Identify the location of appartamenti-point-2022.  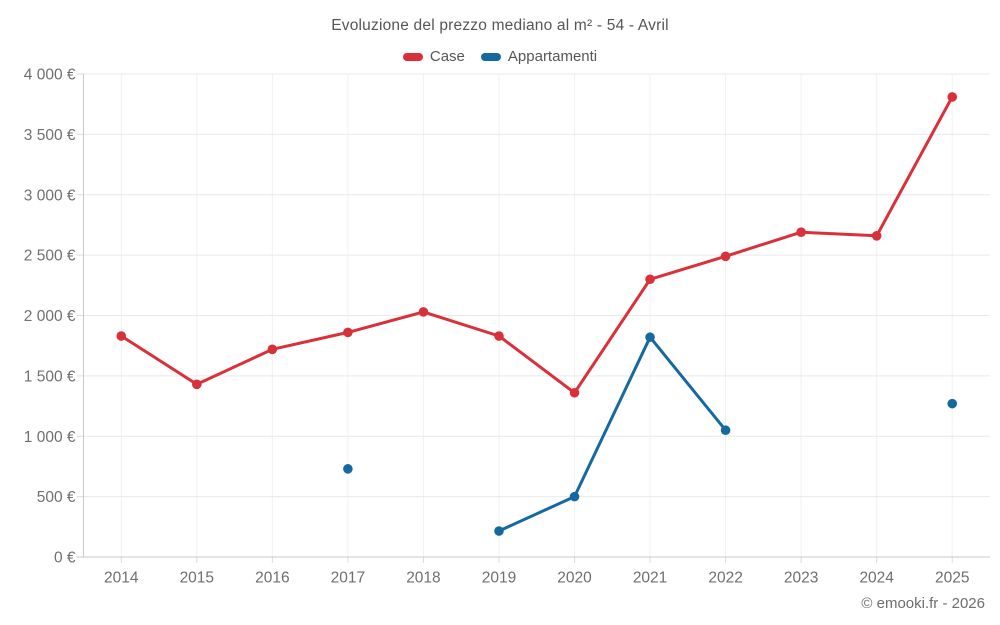
(725, 430).